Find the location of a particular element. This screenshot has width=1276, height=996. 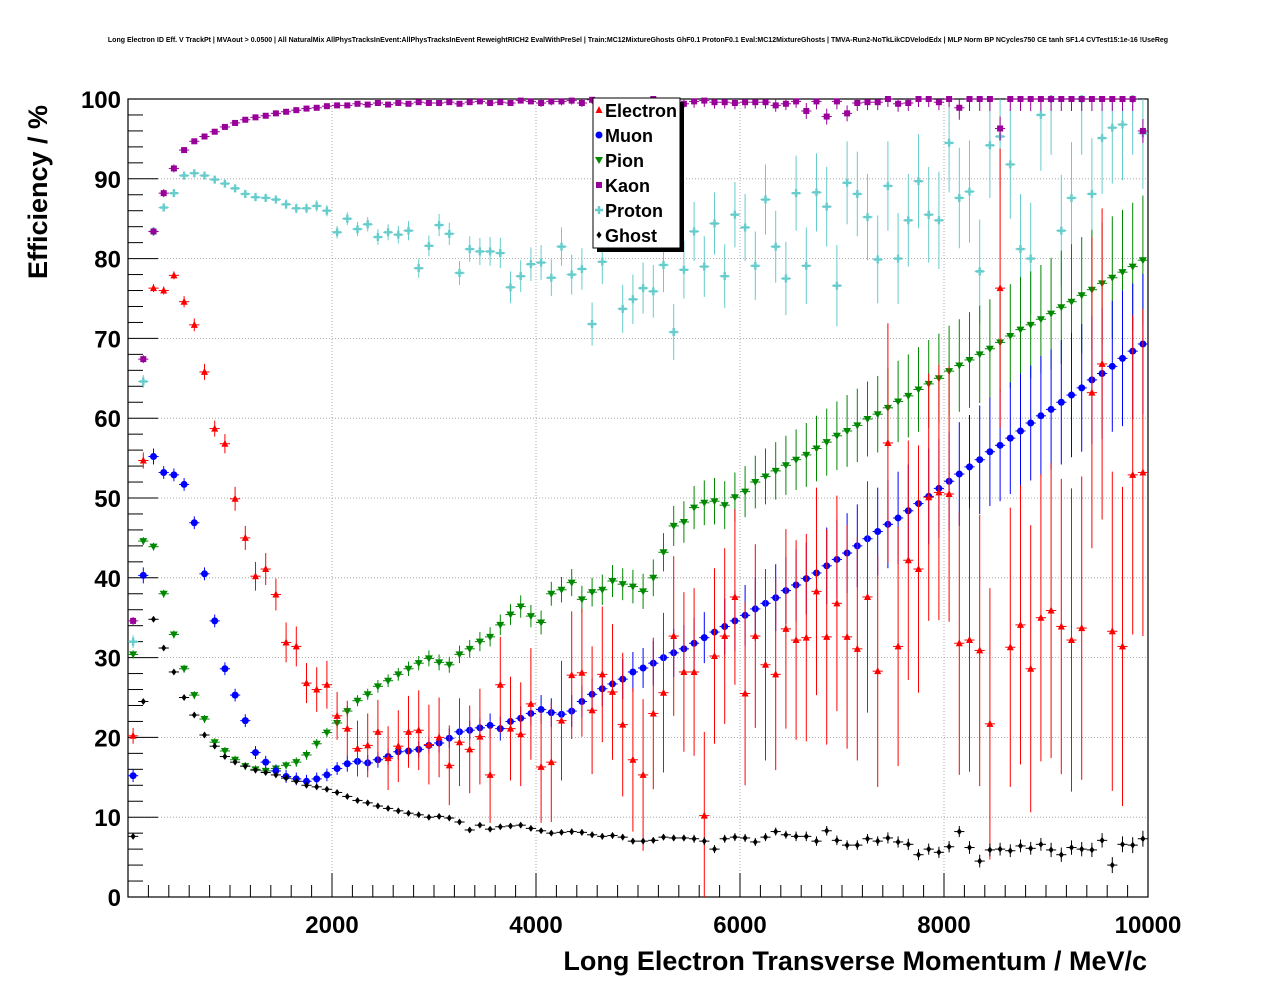

y-tick-label: 0 is located at coordinates (114, 898).